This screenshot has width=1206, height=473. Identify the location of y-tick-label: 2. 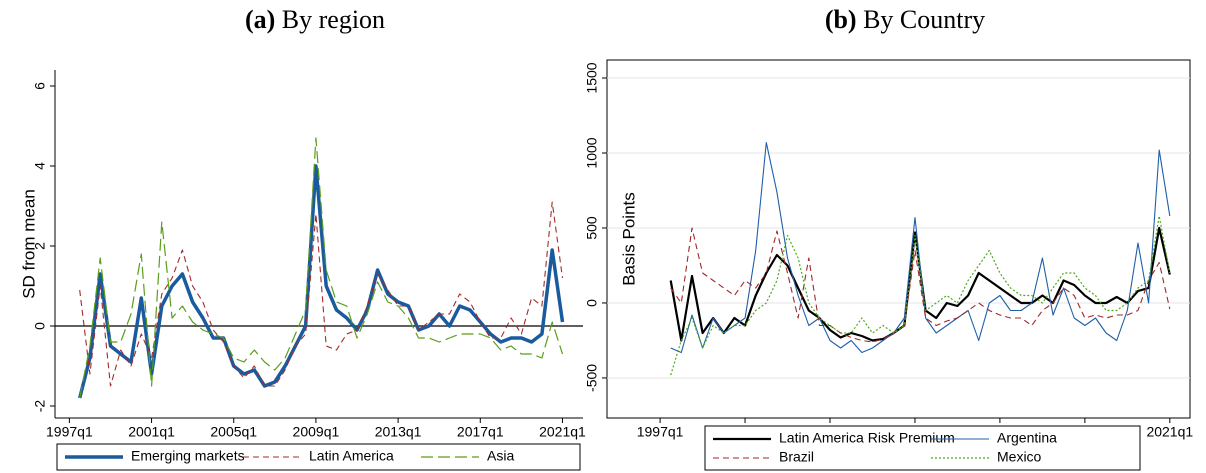
(40, 246).